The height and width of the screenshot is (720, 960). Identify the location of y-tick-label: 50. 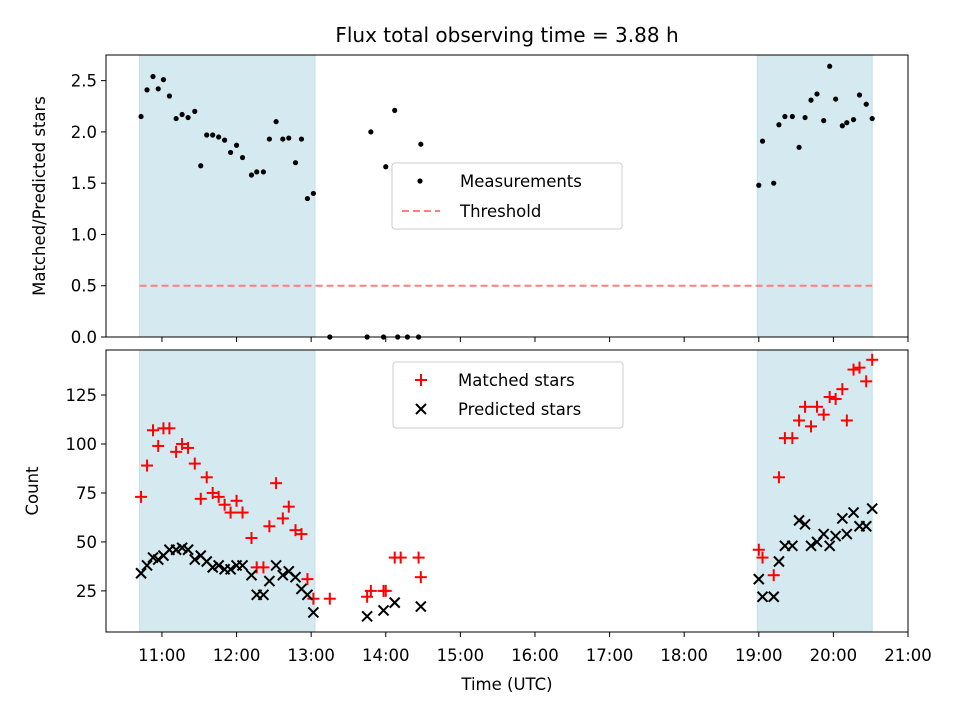
(86, 542).